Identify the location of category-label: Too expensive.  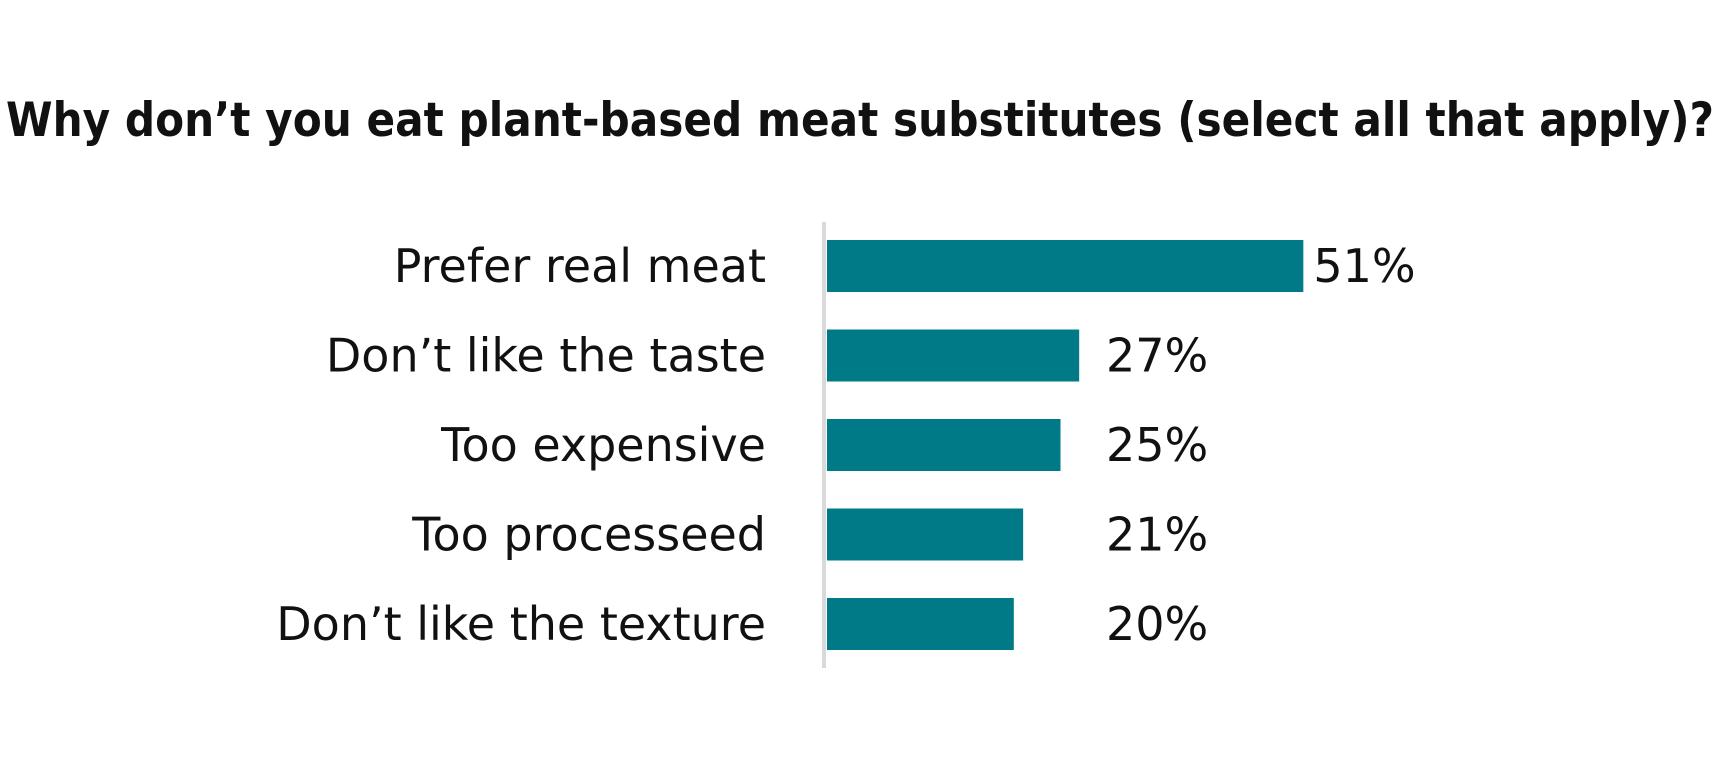
(603, 445).